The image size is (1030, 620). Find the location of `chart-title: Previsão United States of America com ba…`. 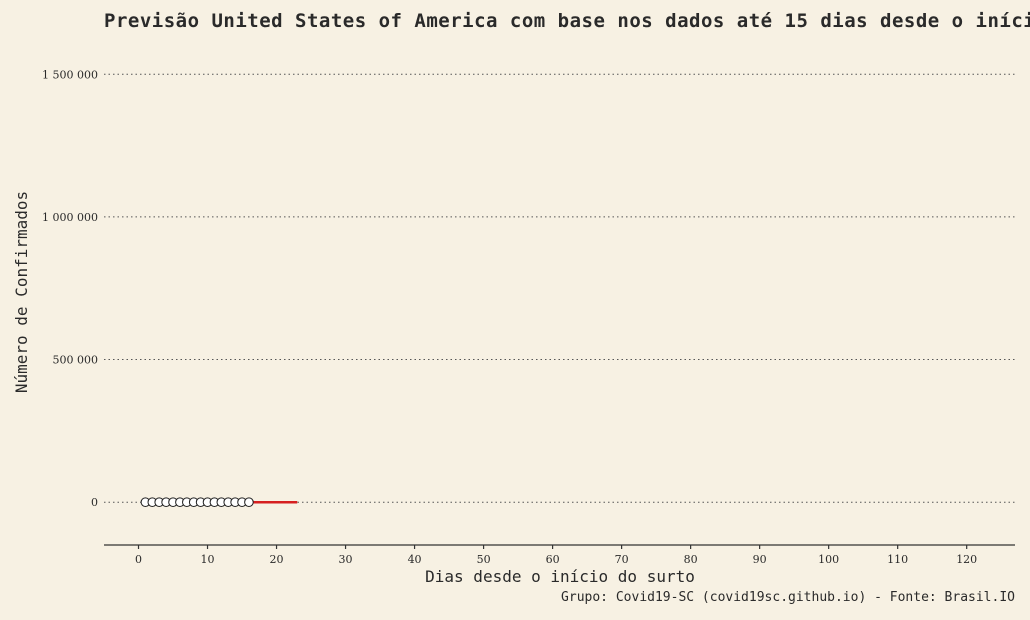

chart-title: Previsão United States of America com ba… is located at coordinates (567, 21).